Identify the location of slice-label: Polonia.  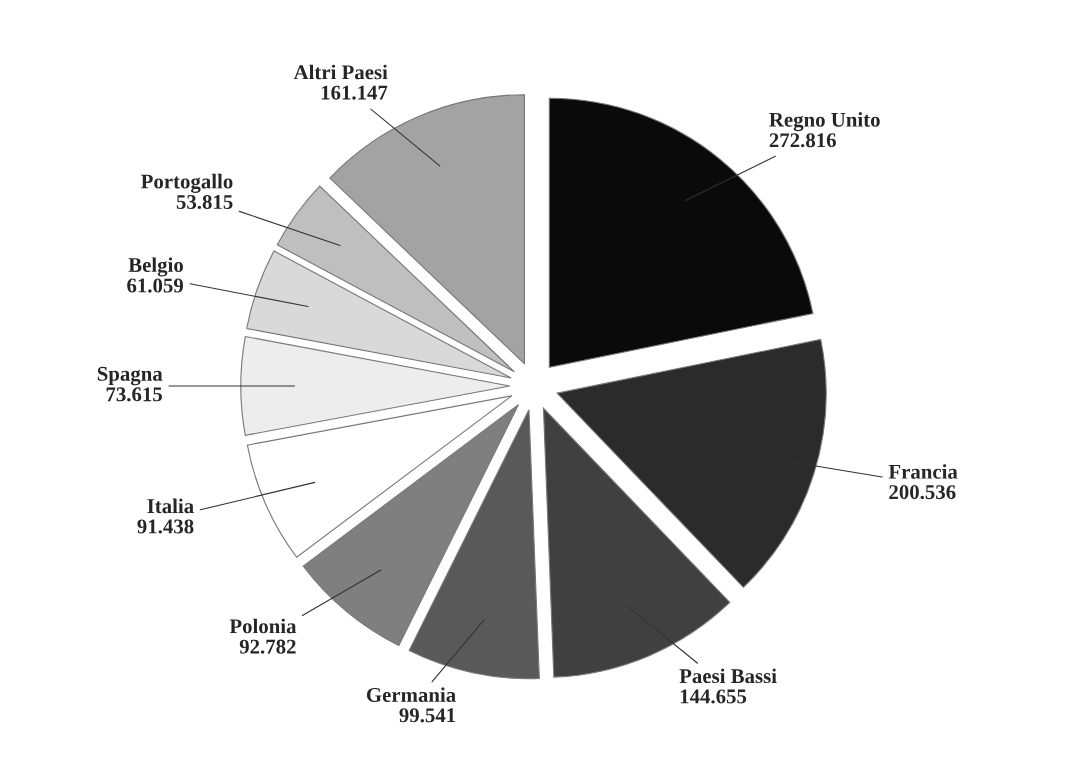
(263, 626).